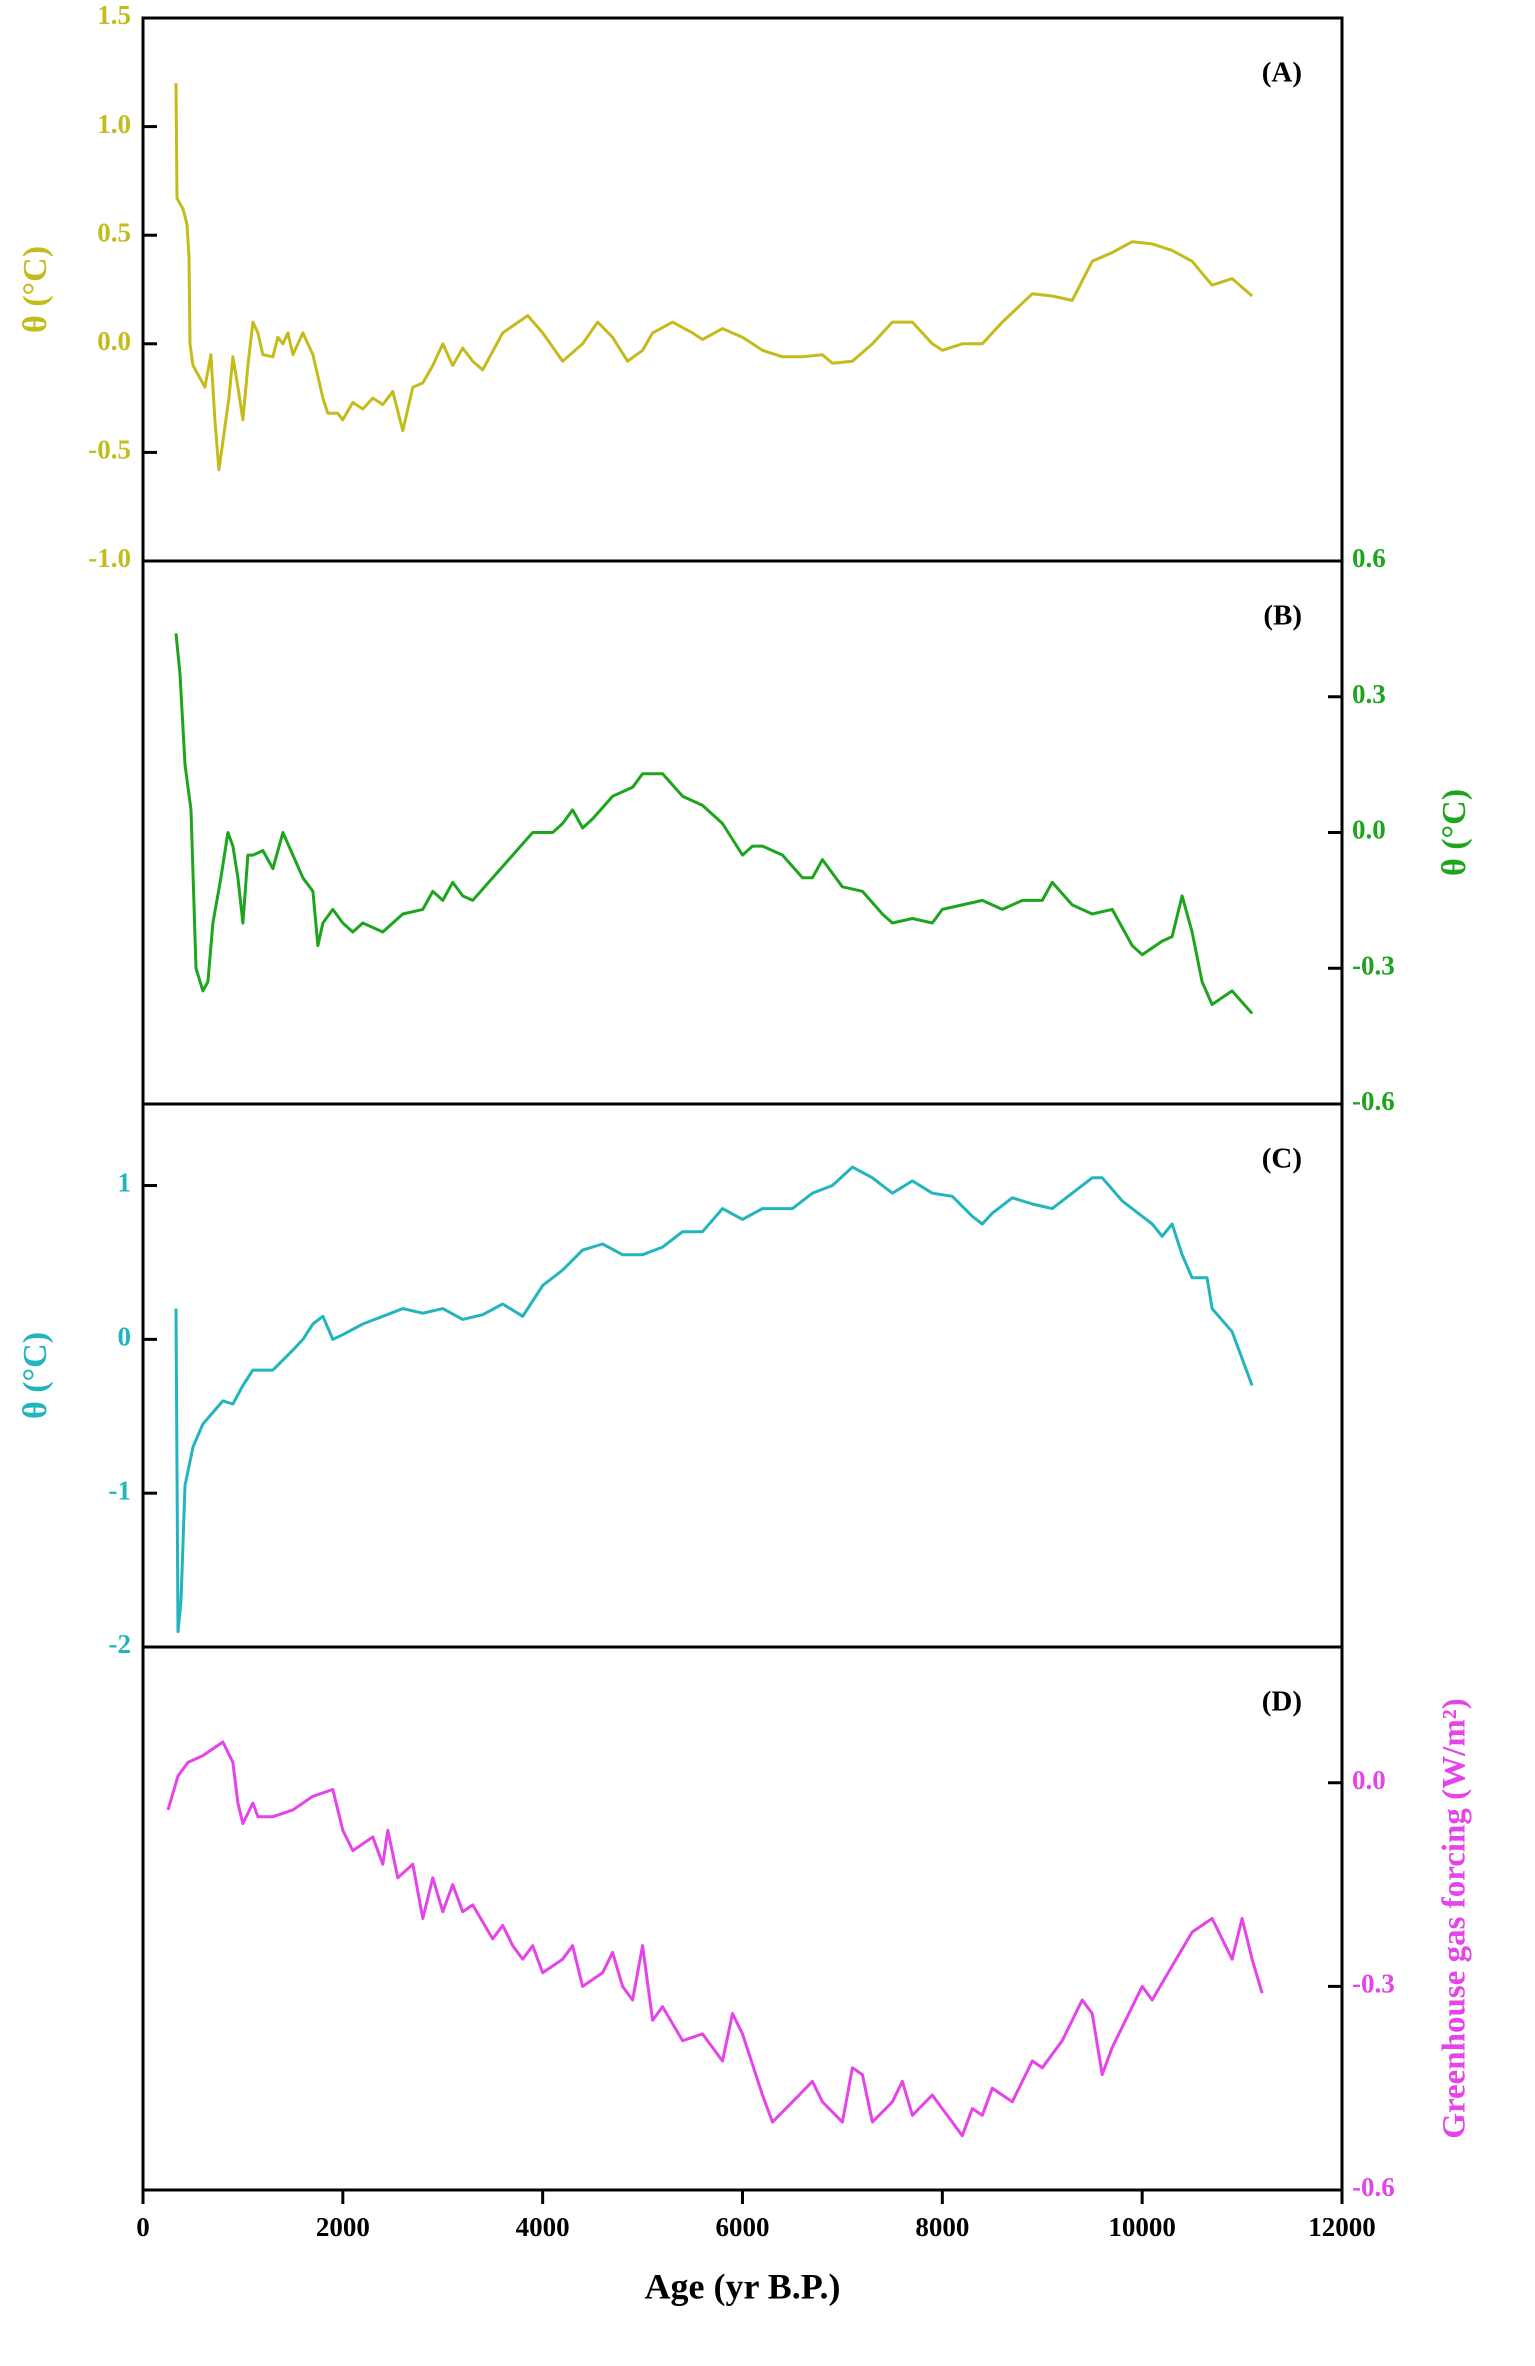 This screenshot has width=1535, height=2366. What do you see at coordinates (1342, 2227) in the screenshot?
I see `x-tick-label: 12000` at bounding box center [1342, 2227].